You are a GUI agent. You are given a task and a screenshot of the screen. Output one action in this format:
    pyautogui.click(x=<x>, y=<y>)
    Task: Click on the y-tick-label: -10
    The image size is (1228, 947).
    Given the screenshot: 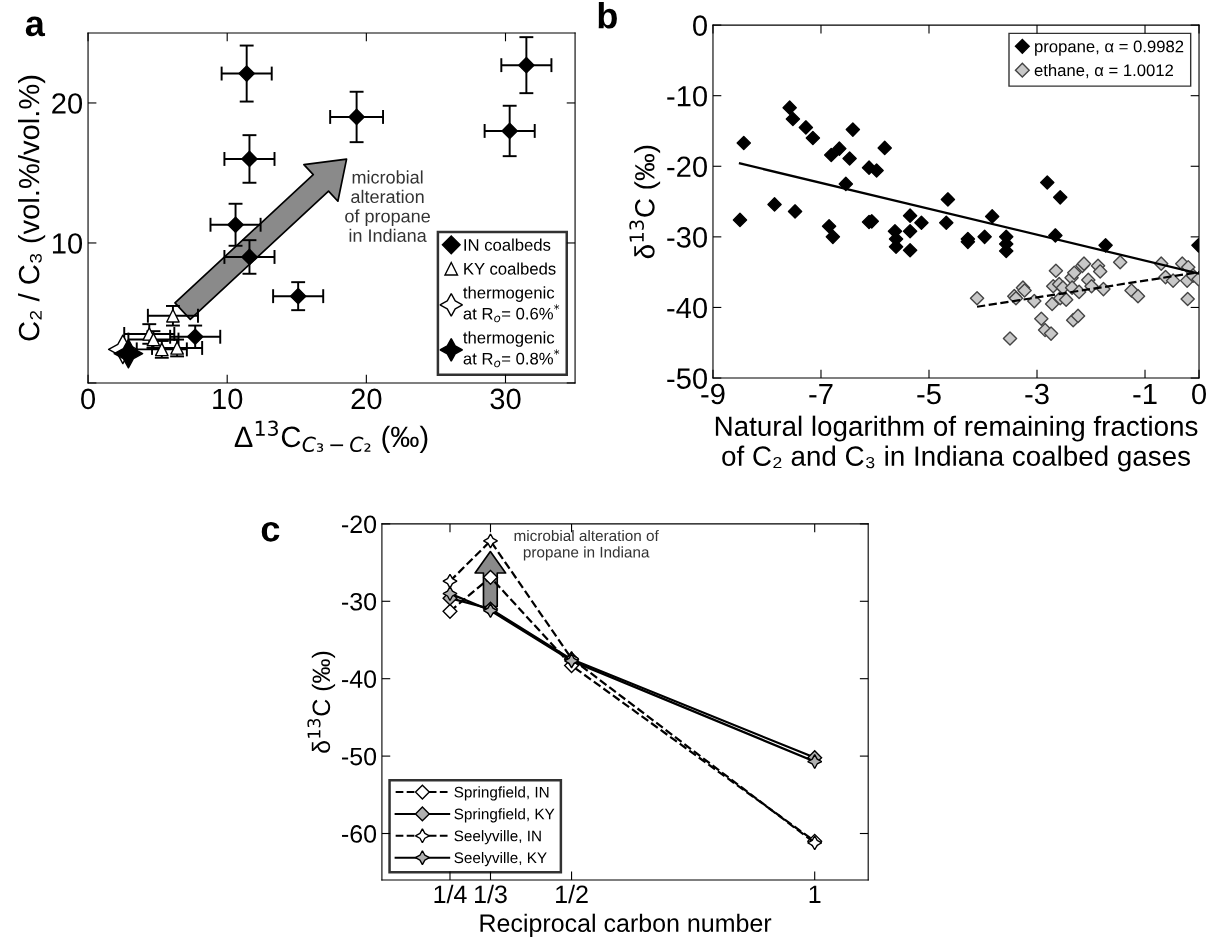 What is the action you would take?
    pyautogui.click(x=687, y=96)
    